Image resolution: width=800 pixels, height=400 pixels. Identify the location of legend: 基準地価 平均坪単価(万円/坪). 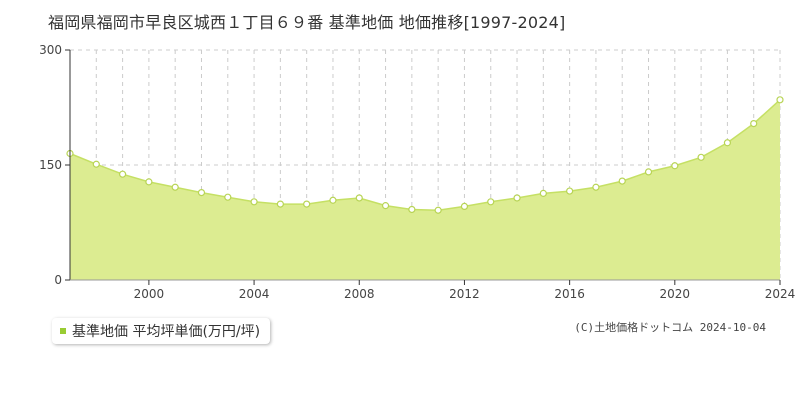
(161, 331).